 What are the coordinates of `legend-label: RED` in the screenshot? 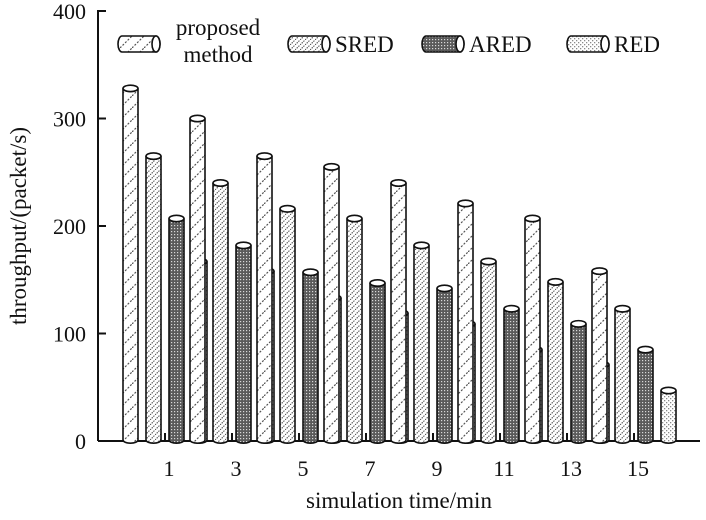 It's located at (637, 44).